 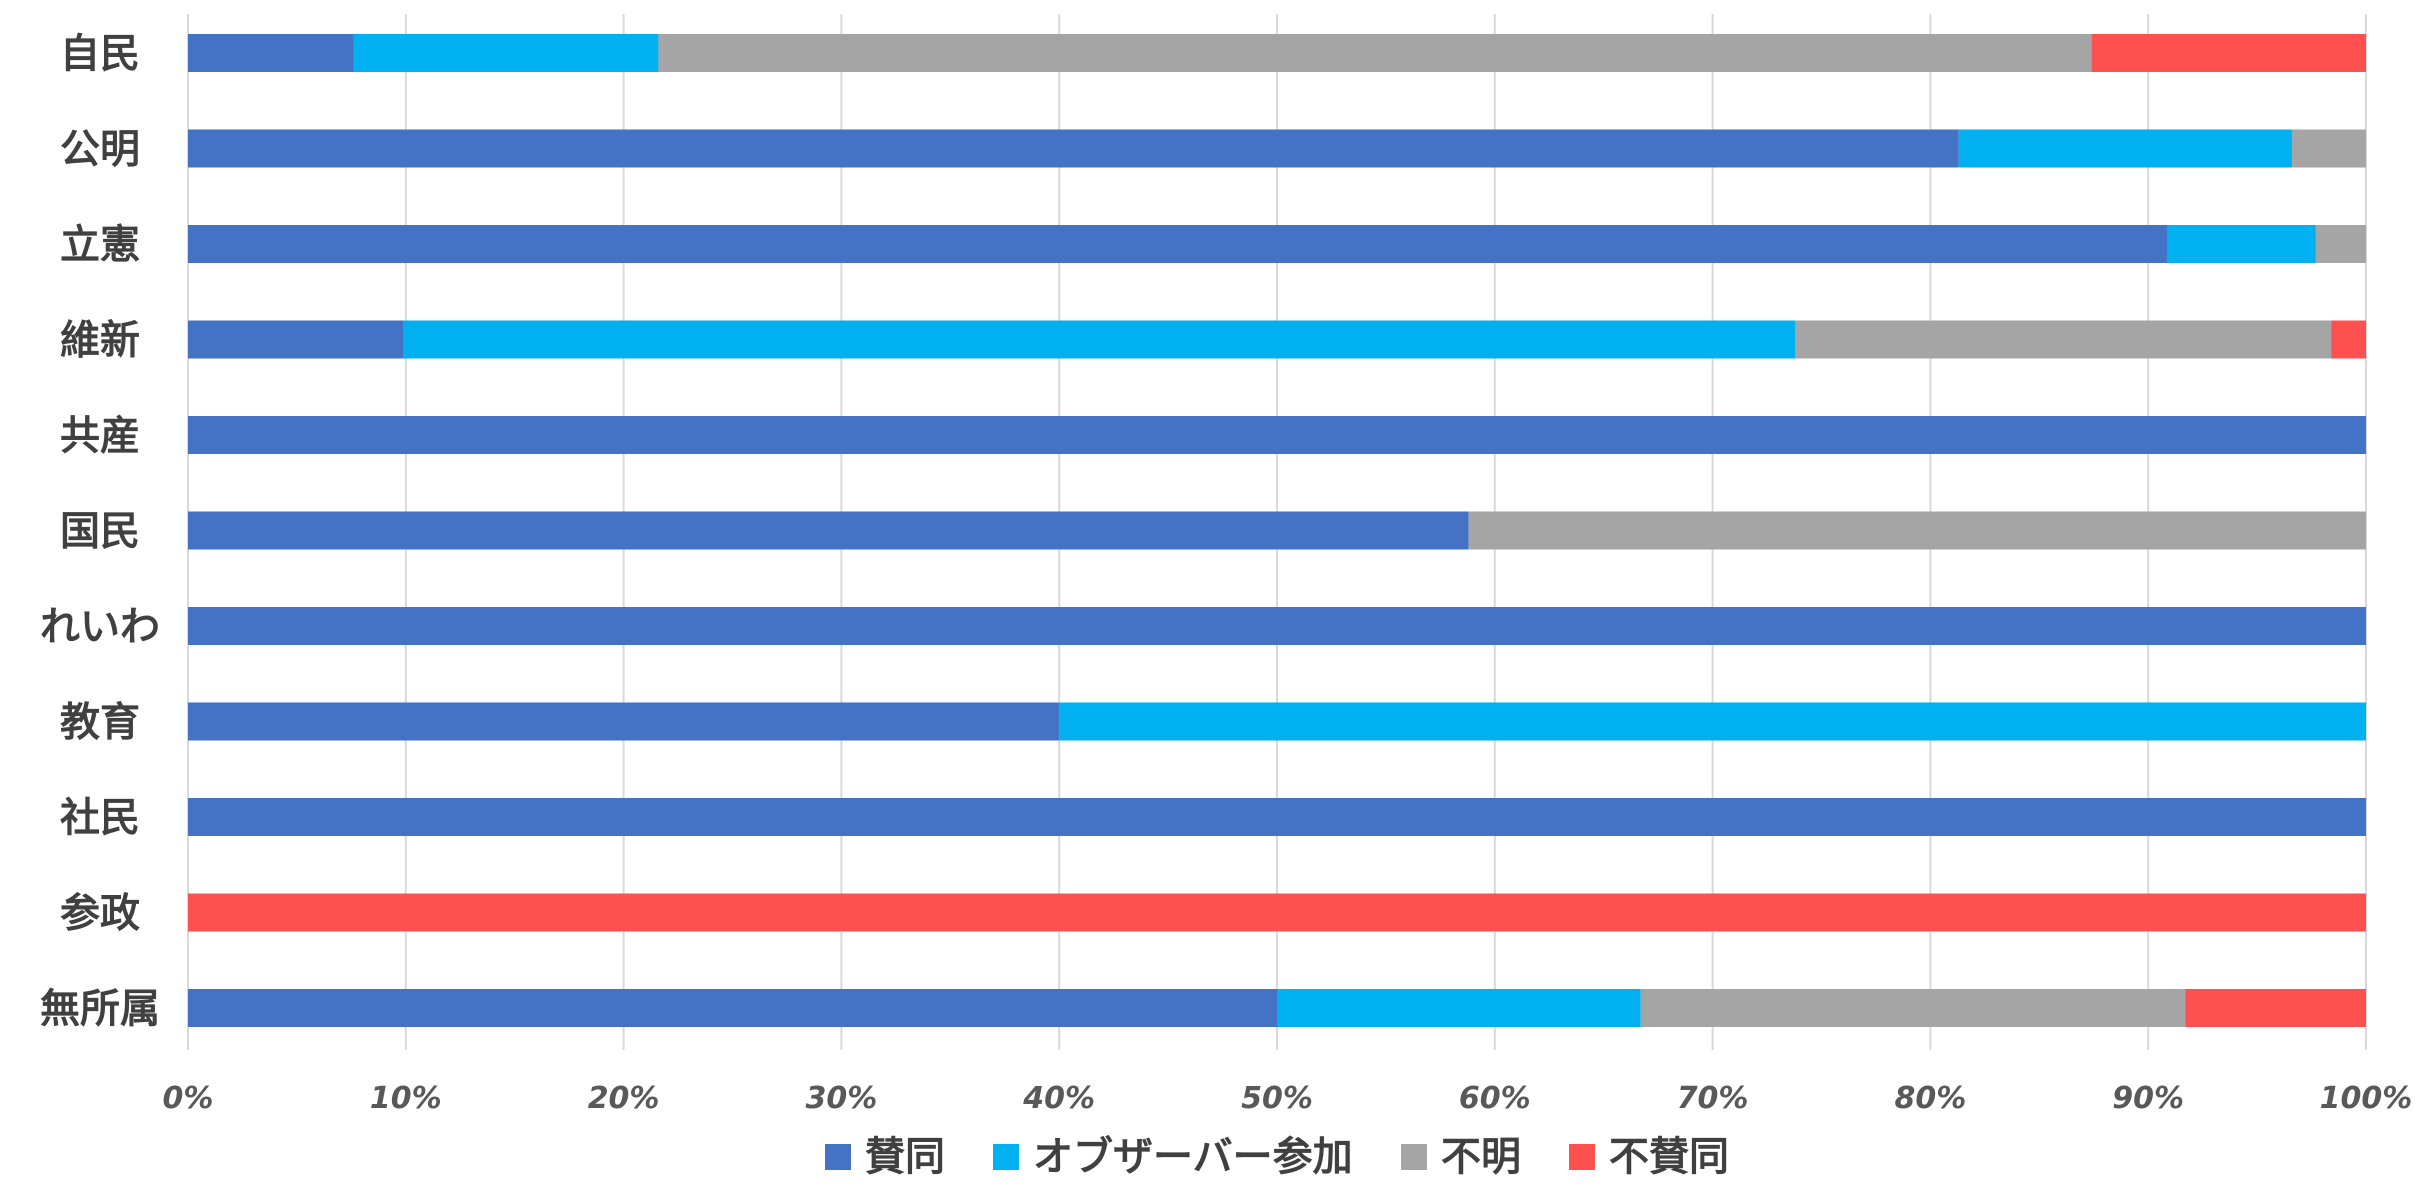 I want to click on category-label: れいわ, so click(x=100, y=627).